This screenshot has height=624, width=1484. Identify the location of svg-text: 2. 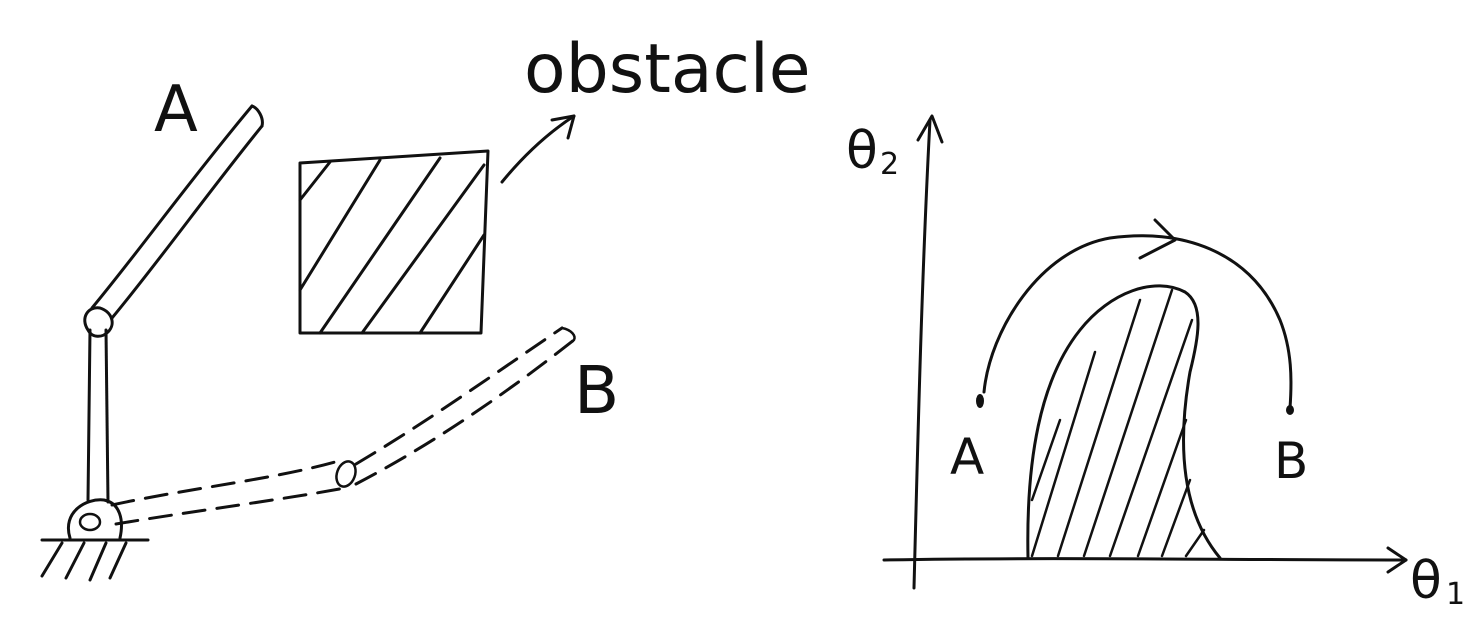
(889, 164).